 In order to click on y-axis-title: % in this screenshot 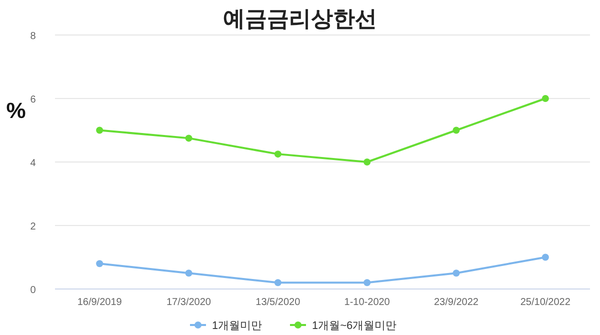, I will do `click(16, 110)`.